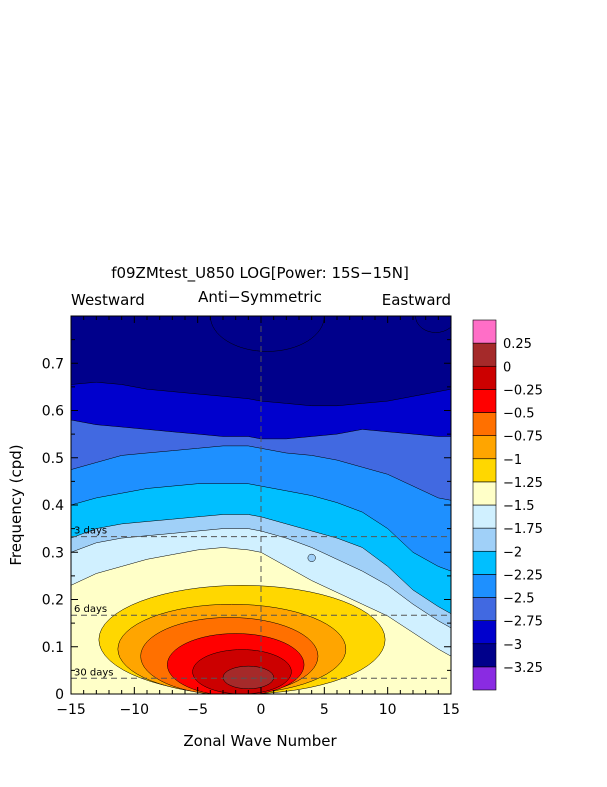 Image resolution: width=607 pixels, height=787 pixels. I want to click on x-tick-label: 0, so click(261, 710).